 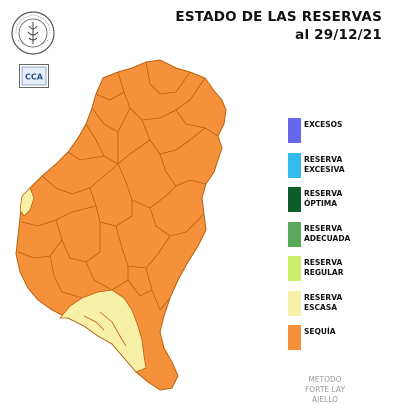 What do you see at coordinates (27, 202) in the screenshot?
I see `scarce-reserve-area-west` at bounding box center [27, 202].